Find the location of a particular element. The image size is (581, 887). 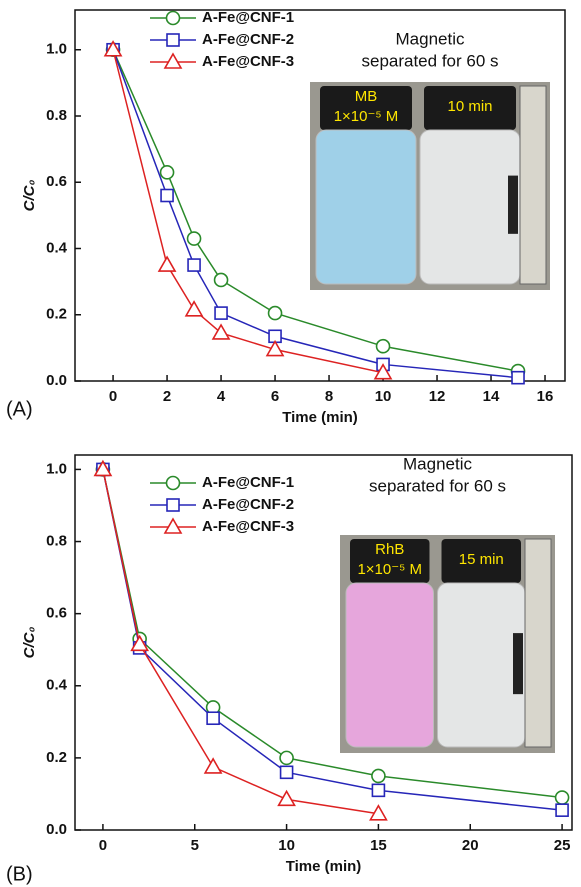

x-tick-label: 25 is located at coordinates (562, 845).